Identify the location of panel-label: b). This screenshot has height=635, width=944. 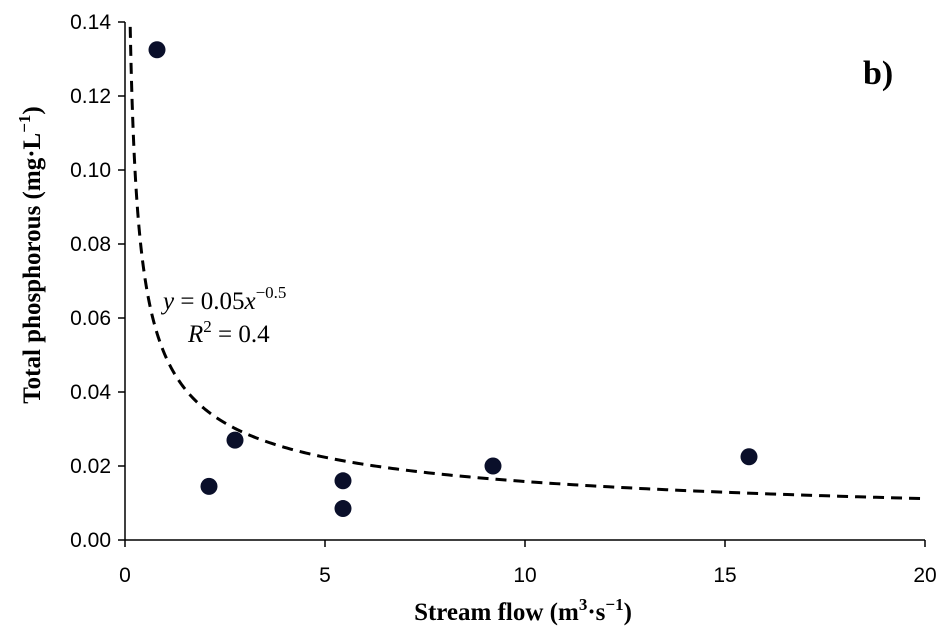
(878, 73).